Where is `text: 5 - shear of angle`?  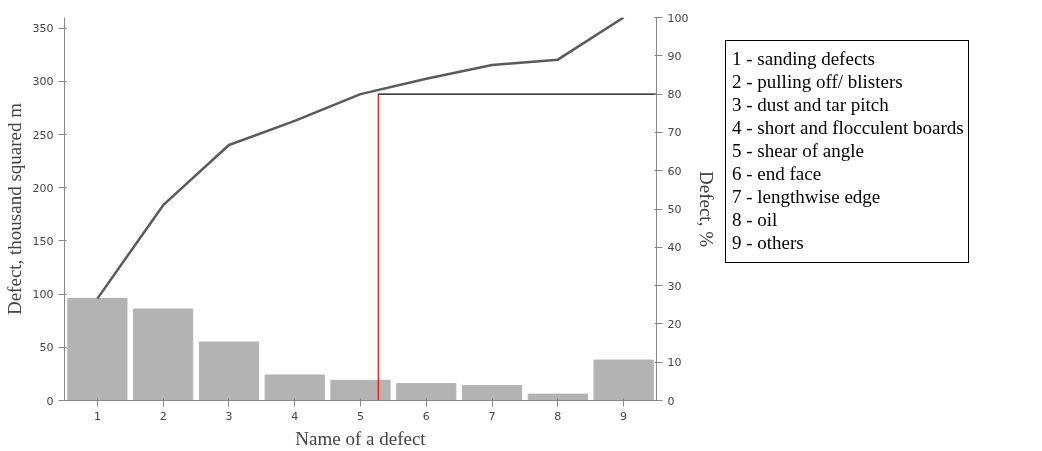 text: 5 - shear of angle is located at coordinates (798, 150).